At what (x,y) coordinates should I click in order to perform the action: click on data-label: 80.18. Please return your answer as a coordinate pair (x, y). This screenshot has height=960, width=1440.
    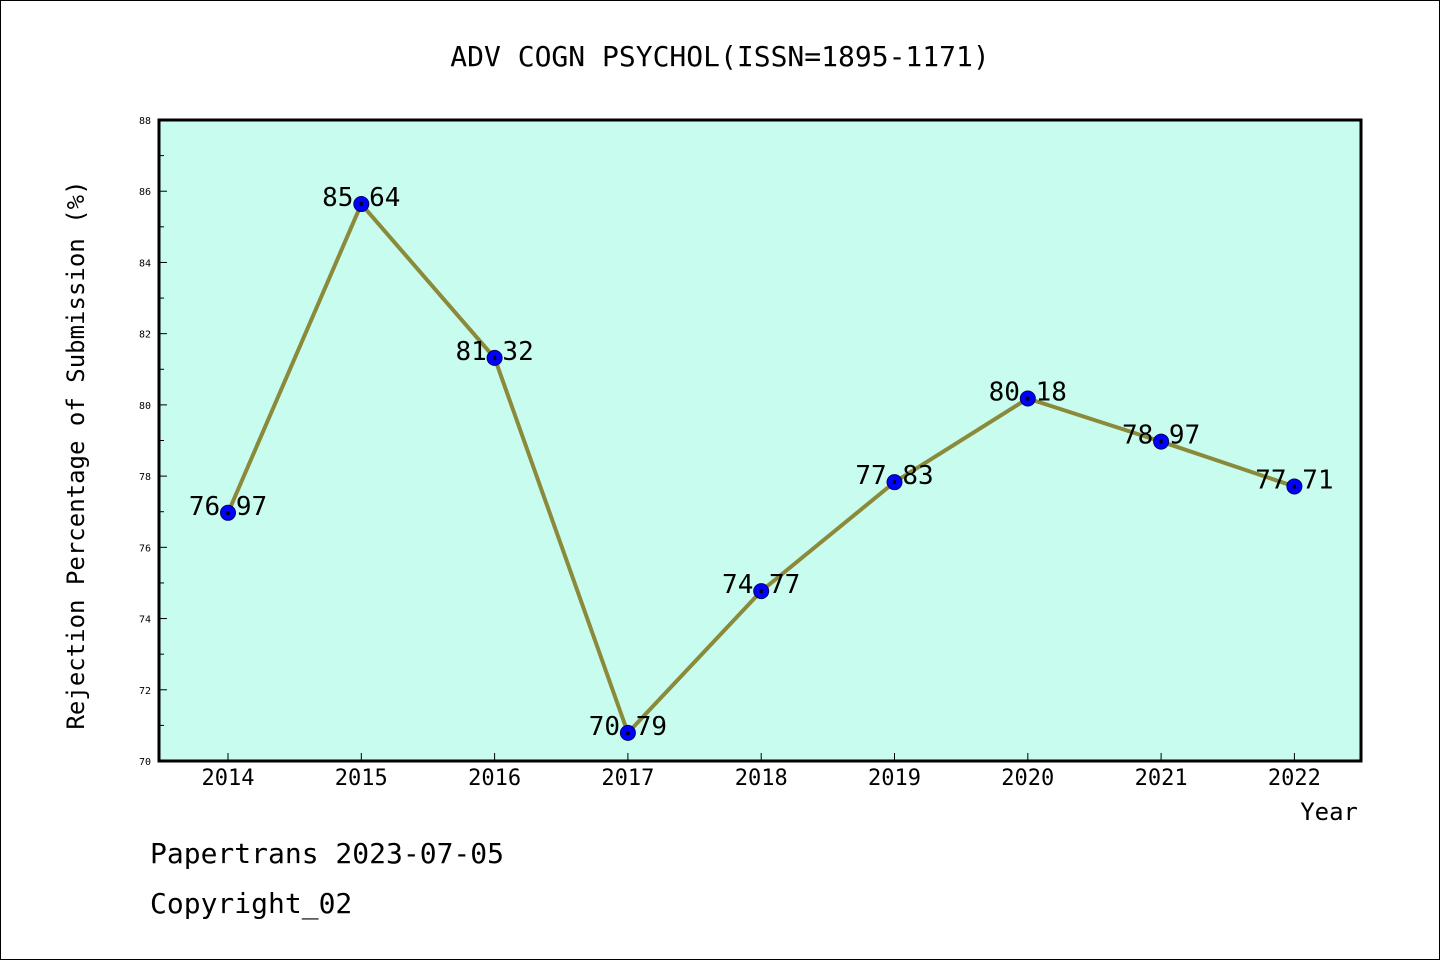
    Looking at the image, I should click on (1028, 392).